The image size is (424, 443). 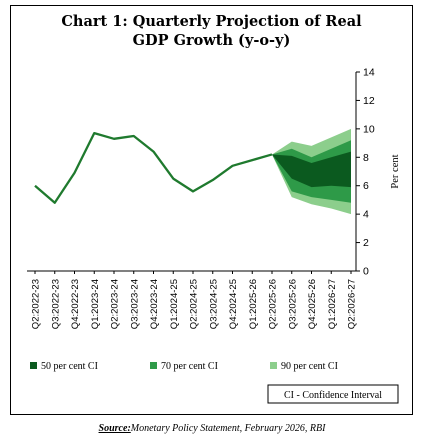 What do you see at coordinates (55, 304) in the screenshot?
I see `x-tick-label-1: Q3:2022-23` at bounding box center [55, 304].